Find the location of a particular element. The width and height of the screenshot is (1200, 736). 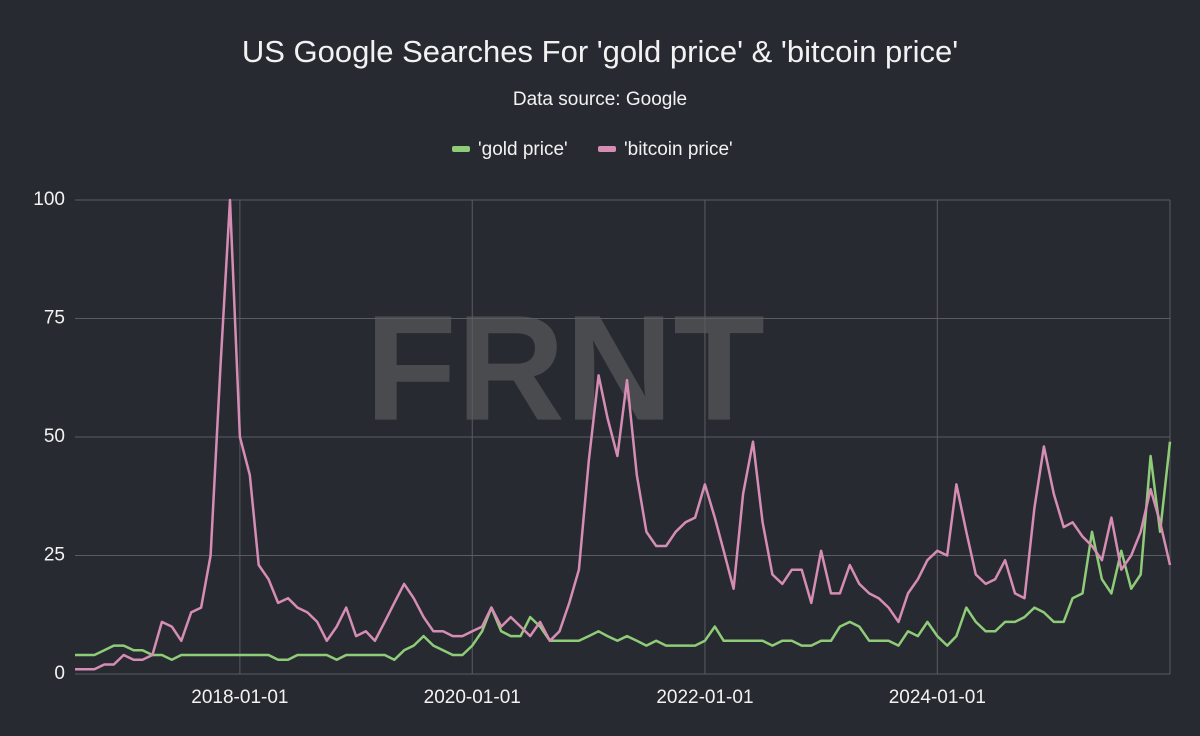

x-tick-label: 2024-01-01 is located at coordinates (937, 697).